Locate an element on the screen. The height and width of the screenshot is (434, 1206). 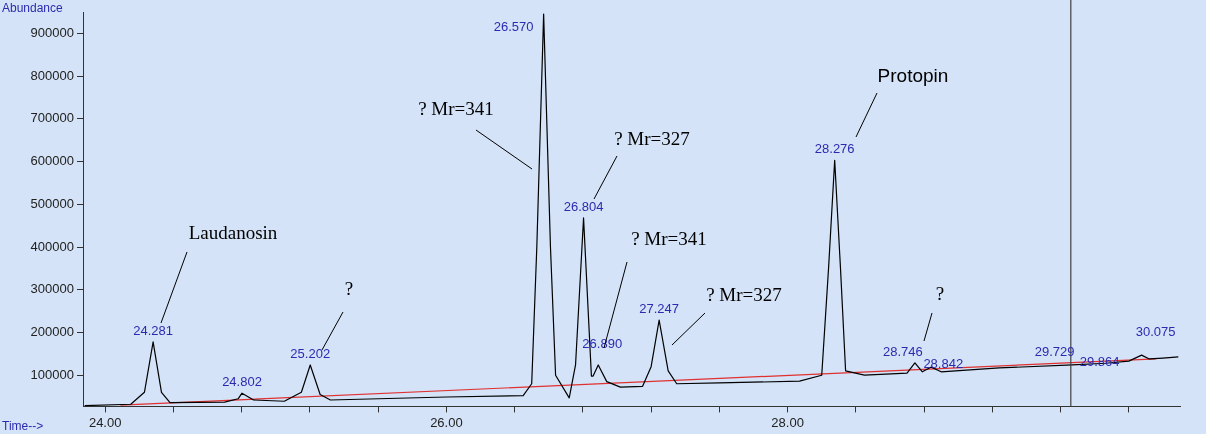
y-tick-label: 300000 is located at coordinates (52, 289).